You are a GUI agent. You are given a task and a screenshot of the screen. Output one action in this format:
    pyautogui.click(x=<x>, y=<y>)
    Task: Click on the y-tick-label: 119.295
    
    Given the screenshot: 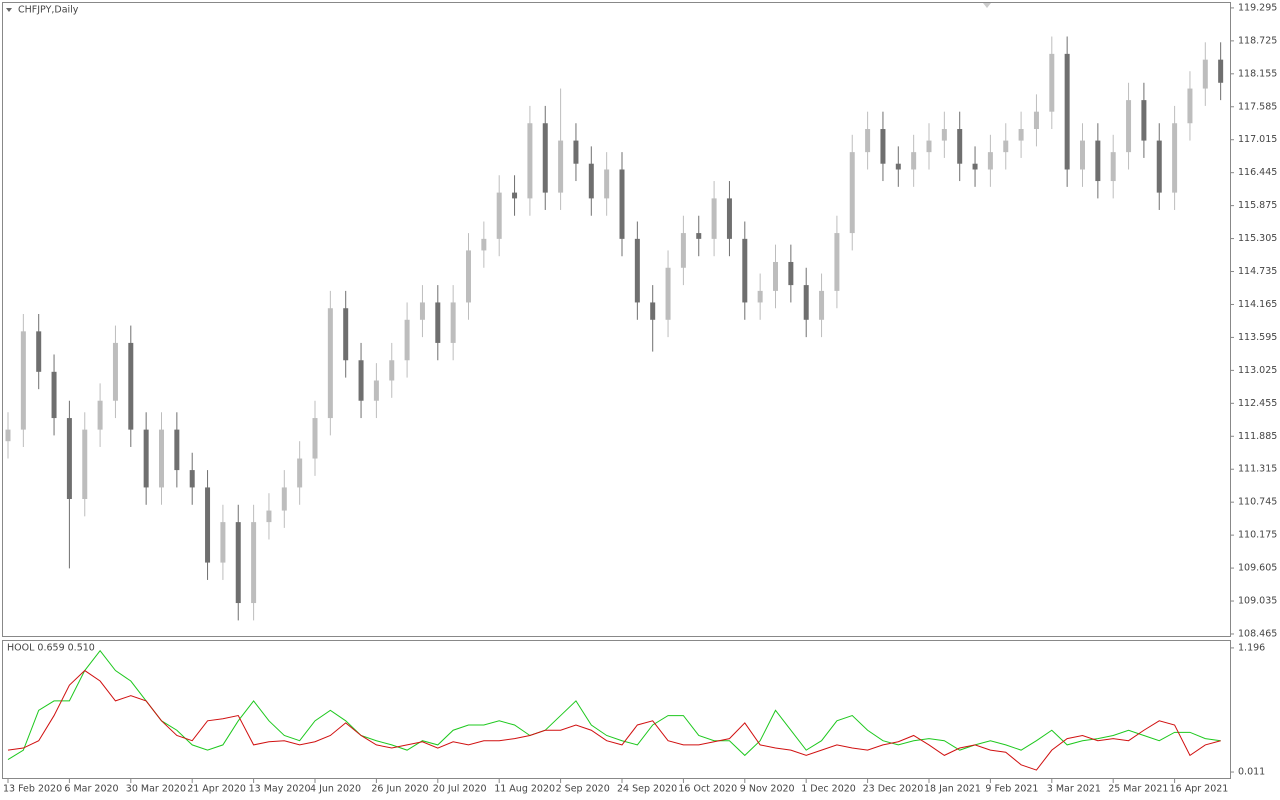 What is the action you would take?
    pyautogui.click(x=1257, y=7)
    